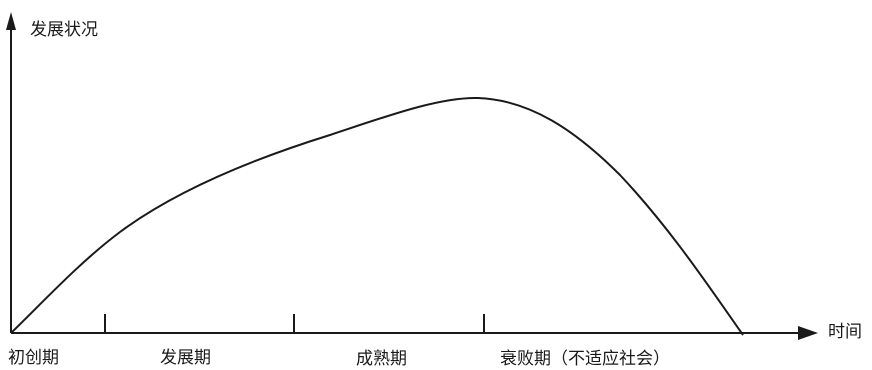 This screenshot has height=370, width=872. Describe the element at coordinates (11, 21) in the screenshot. I see `y-axis-arrow` at that location.